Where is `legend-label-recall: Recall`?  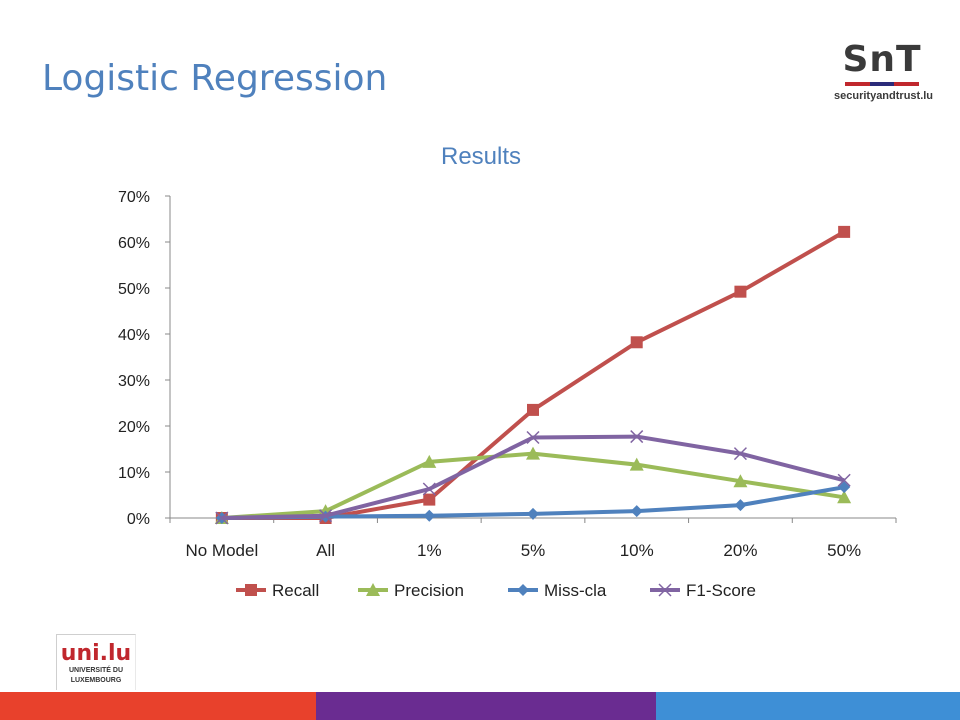
legend-label-recall: Recall is located at coordinates (295, 590).